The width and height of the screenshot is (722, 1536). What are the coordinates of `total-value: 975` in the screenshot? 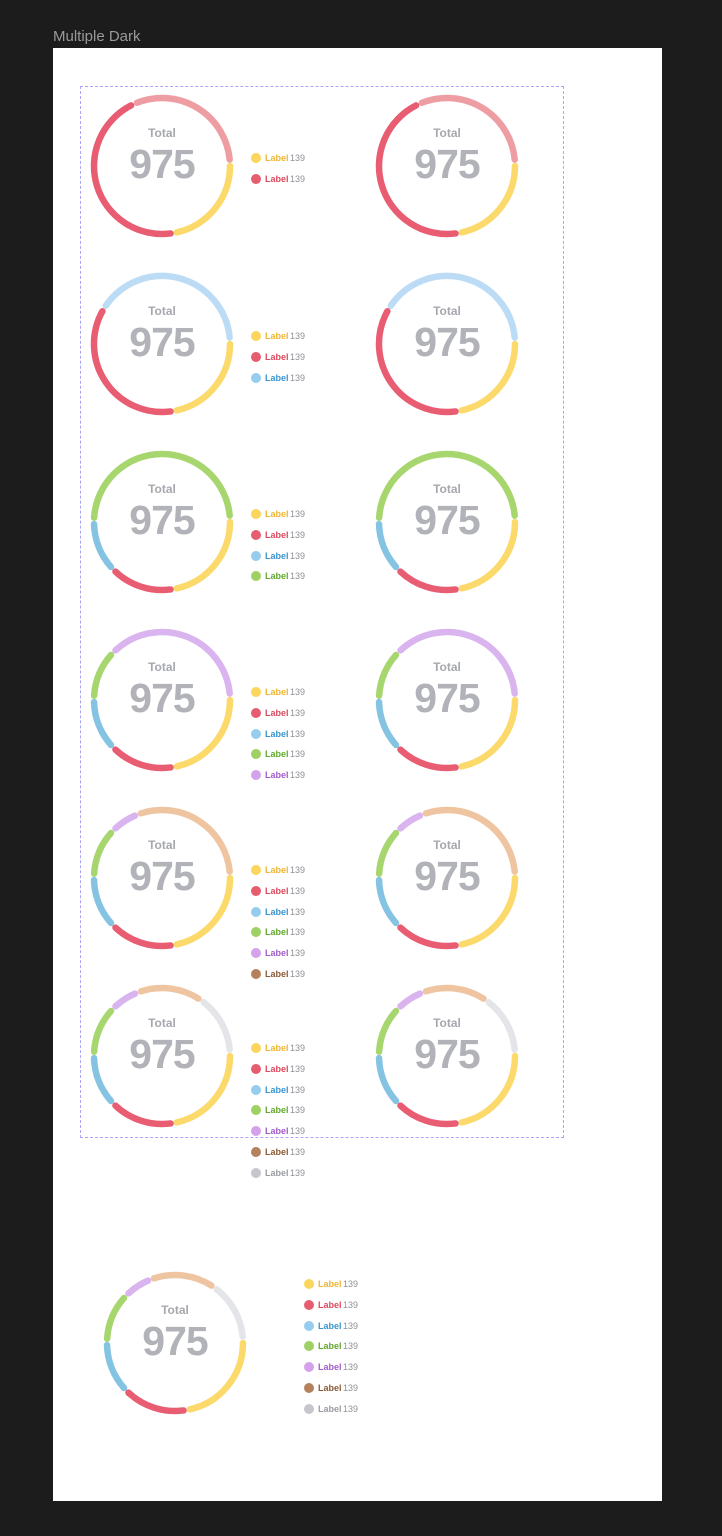 It's located at (447, 342).